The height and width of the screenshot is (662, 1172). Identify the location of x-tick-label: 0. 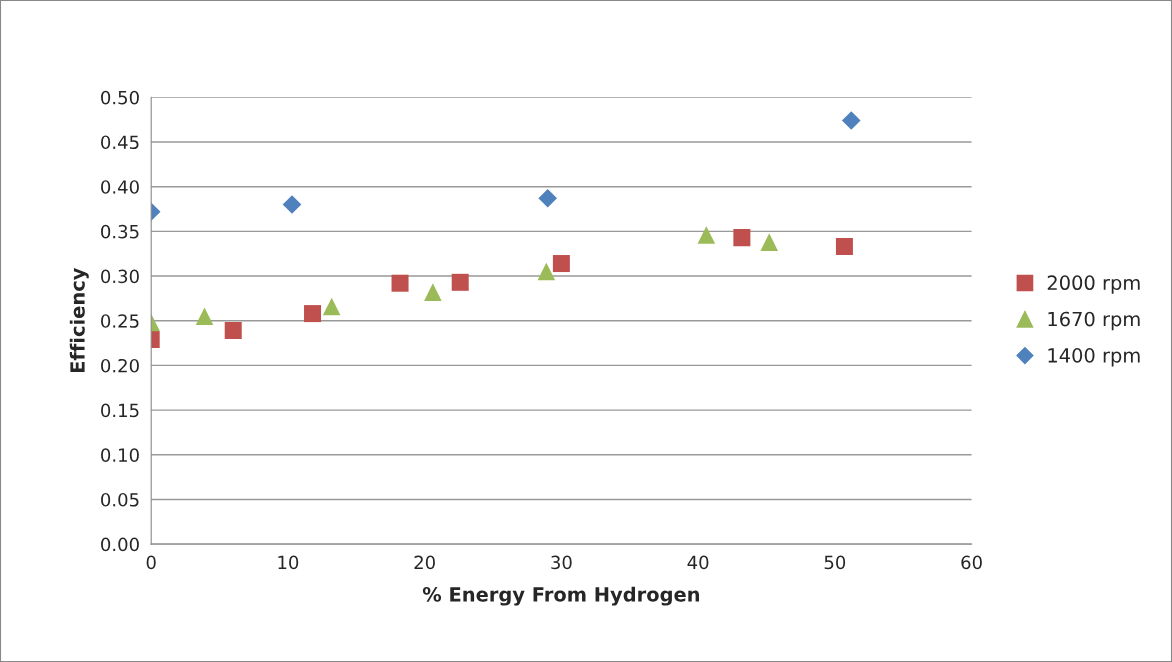
(151, 562).